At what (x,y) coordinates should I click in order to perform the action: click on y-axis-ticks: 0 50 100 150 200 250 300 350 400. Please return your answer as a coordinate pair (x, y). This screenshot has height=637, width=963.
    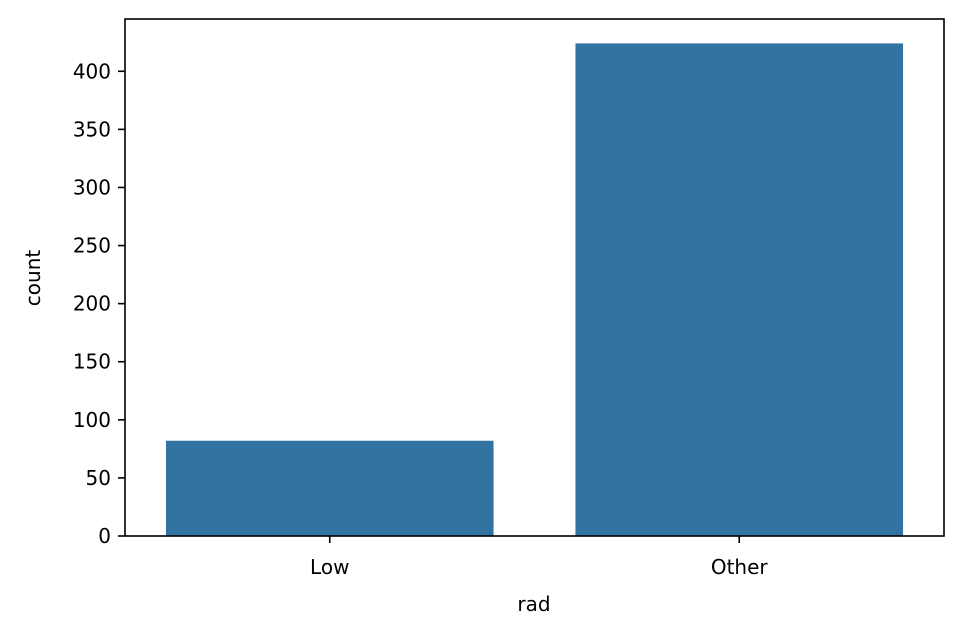
    Looking at the image, I should click on (99, 303).